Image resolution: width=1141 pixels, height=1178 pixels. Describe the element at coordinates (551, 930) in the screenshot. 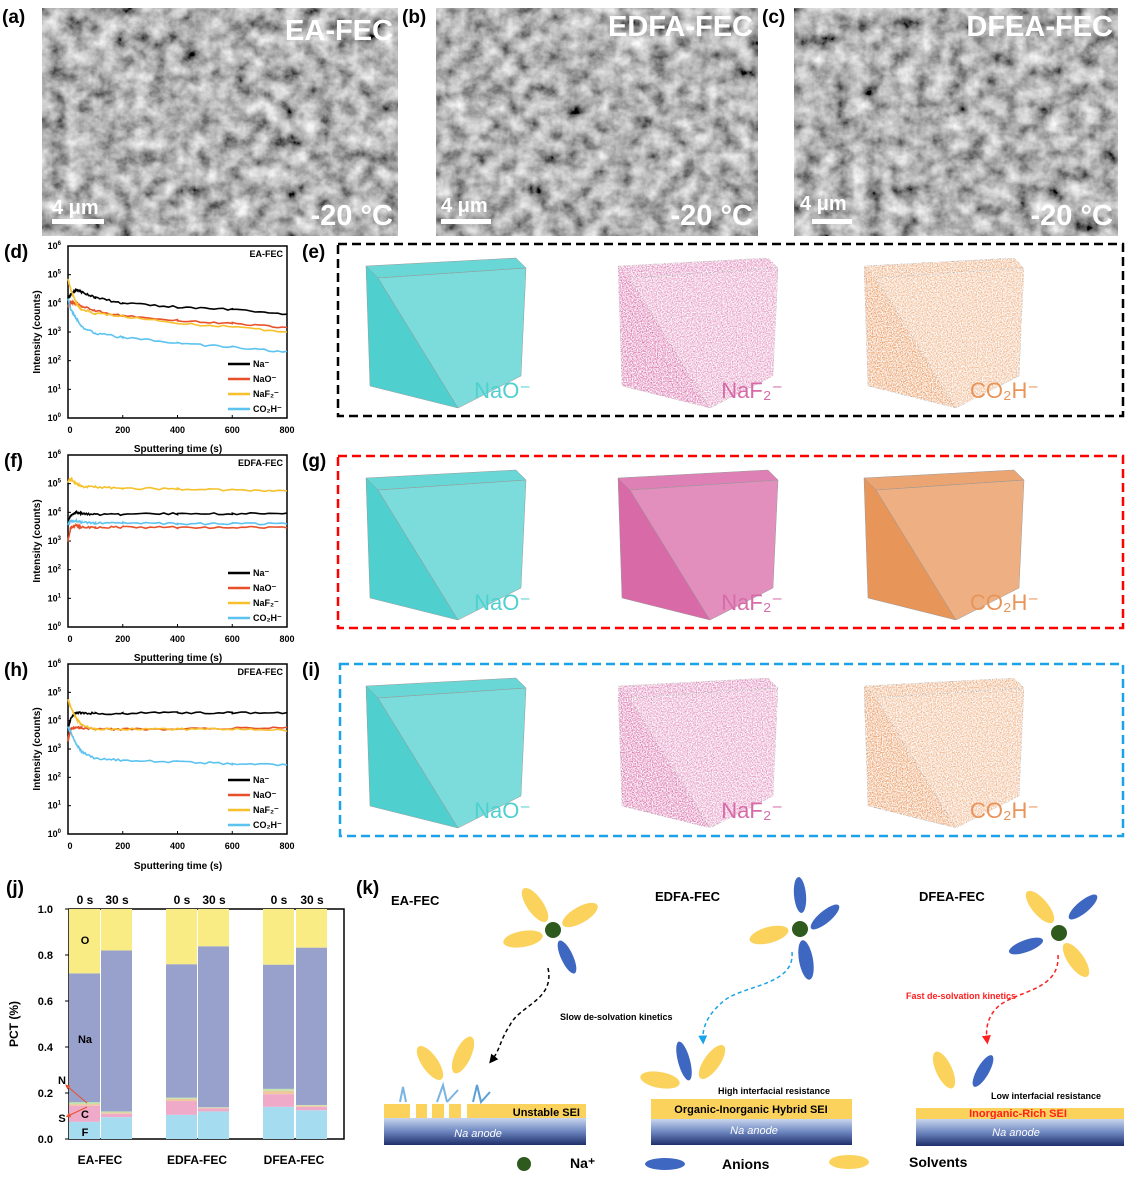

I see `solvation-cluster-ea` at that location.